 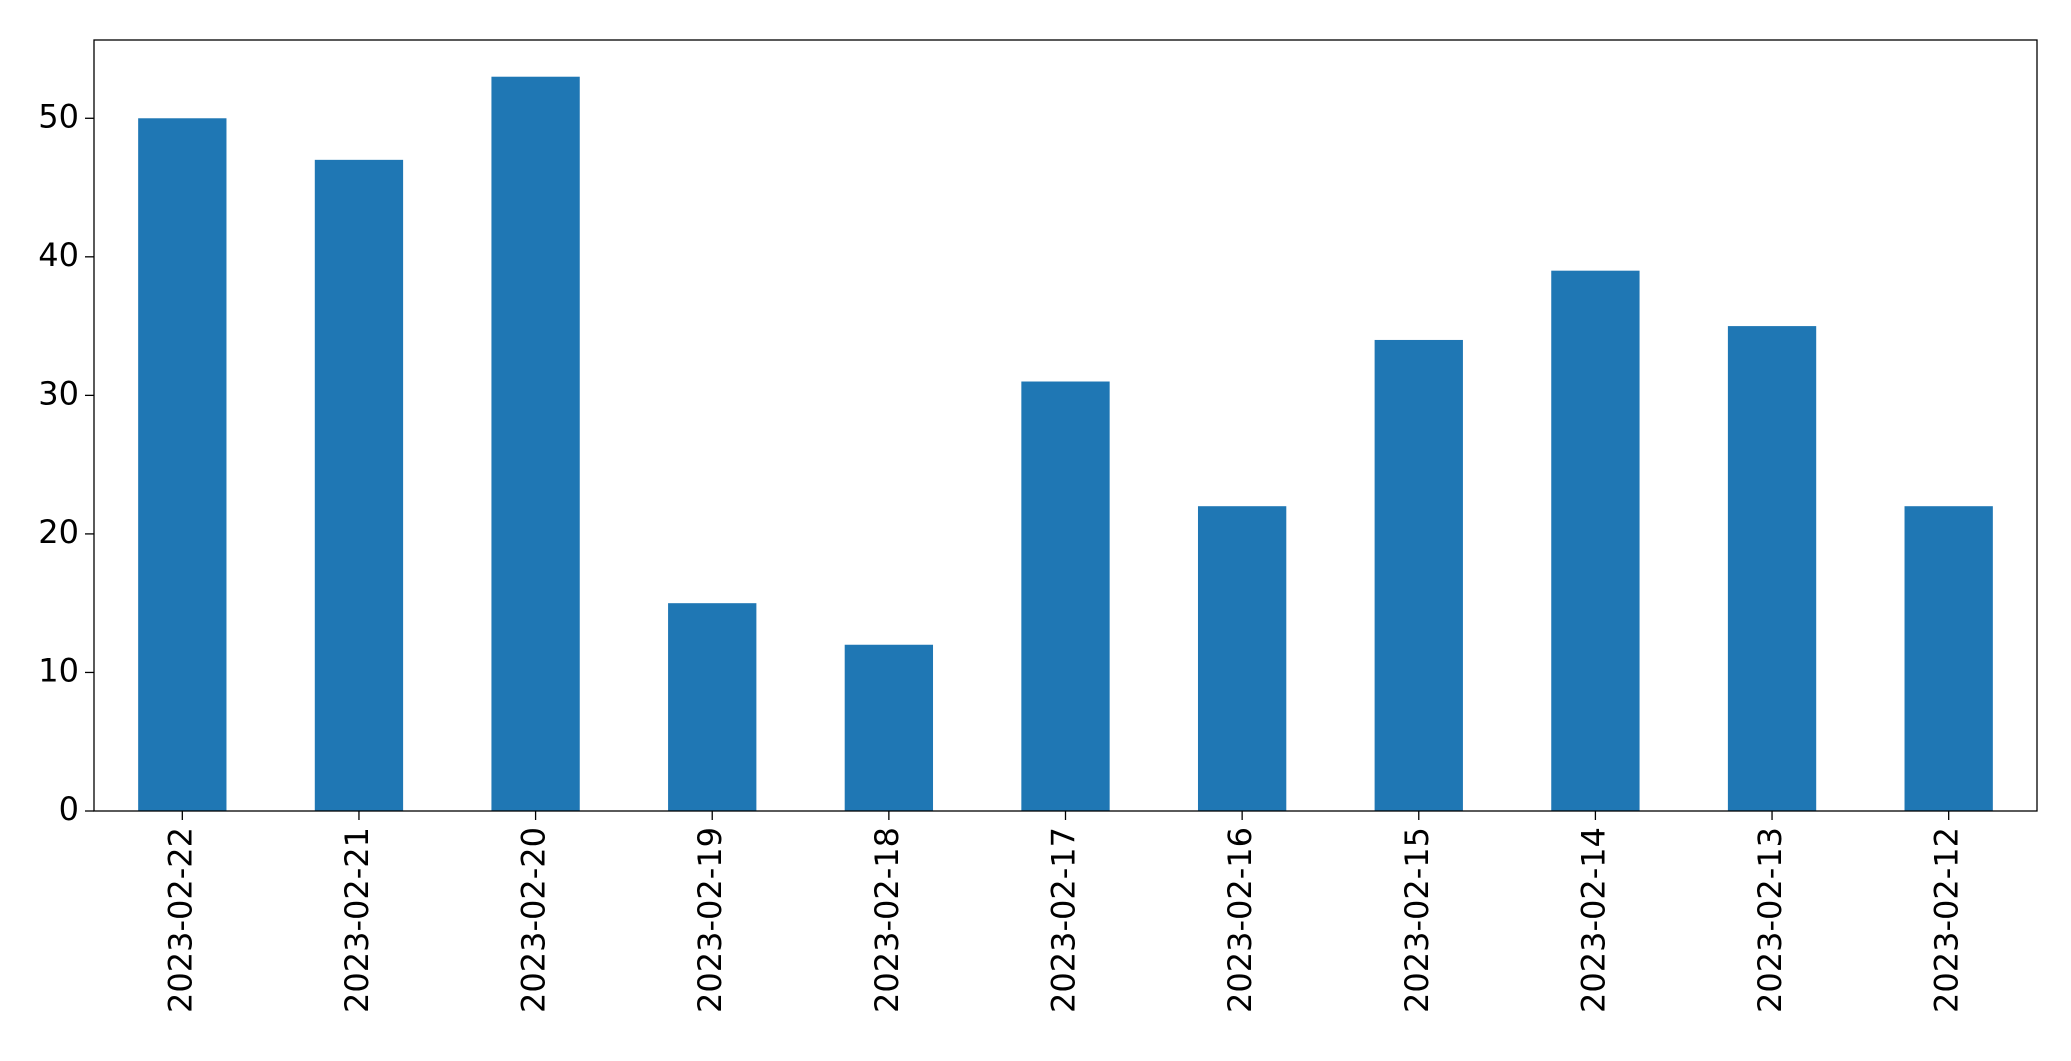 I want to click on x-tick-label: 2023-02-19, so click(x=710, y=920).